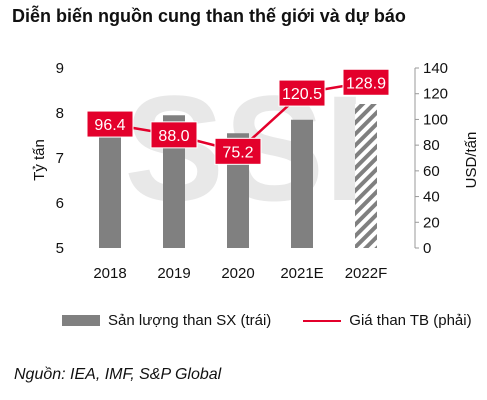 This screenshot has width=487, height=400. Describe the element at coordinates (427, 248) in the screenshot. I see `y-right-tick-label: 0` at that location.